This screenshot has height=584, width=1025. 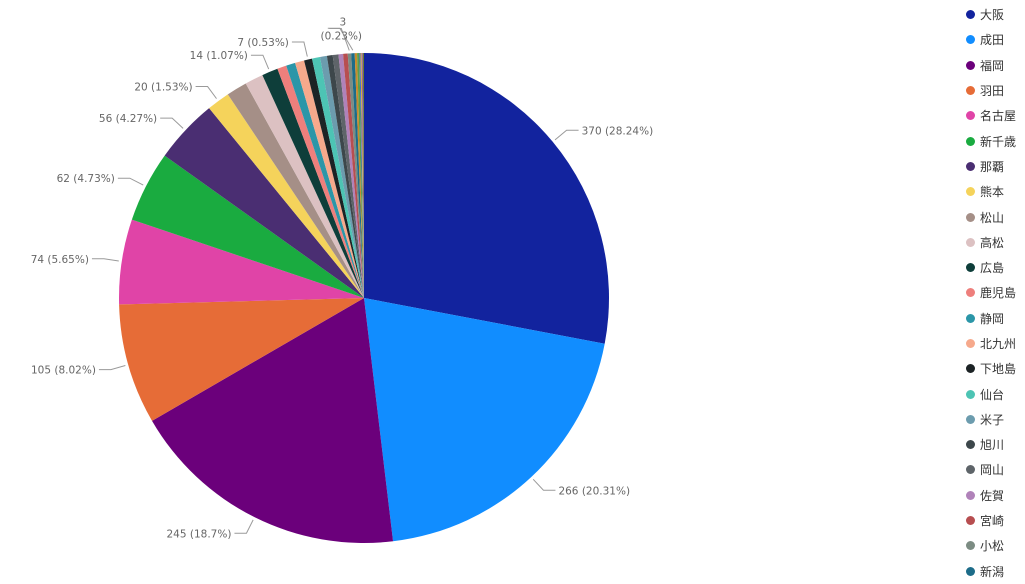 I want to click on legend-item: 鹿児島, so click(x=995, y=292).